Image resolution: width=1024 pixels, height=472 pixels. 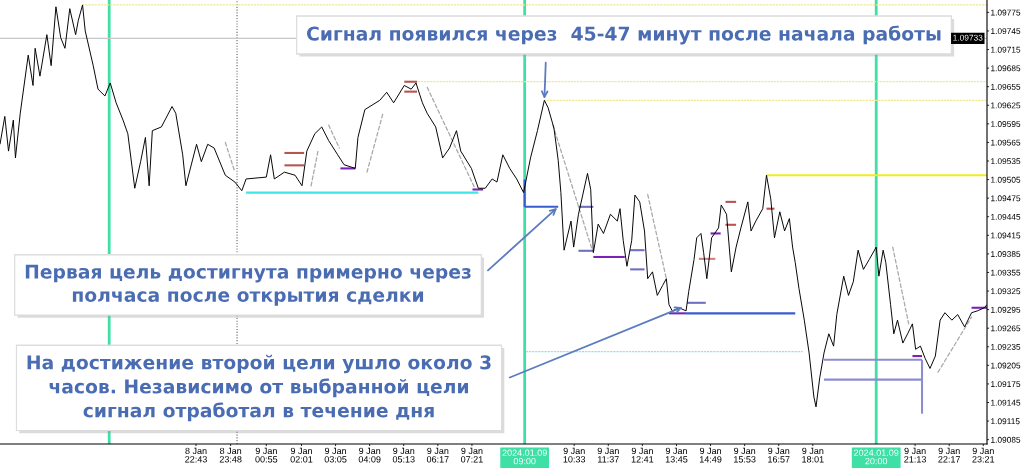 What do you see at coordinates (1006, 105) in the screenshot?
I see `y-tick-label: 1.09625` at bounding box center [1006, 105].